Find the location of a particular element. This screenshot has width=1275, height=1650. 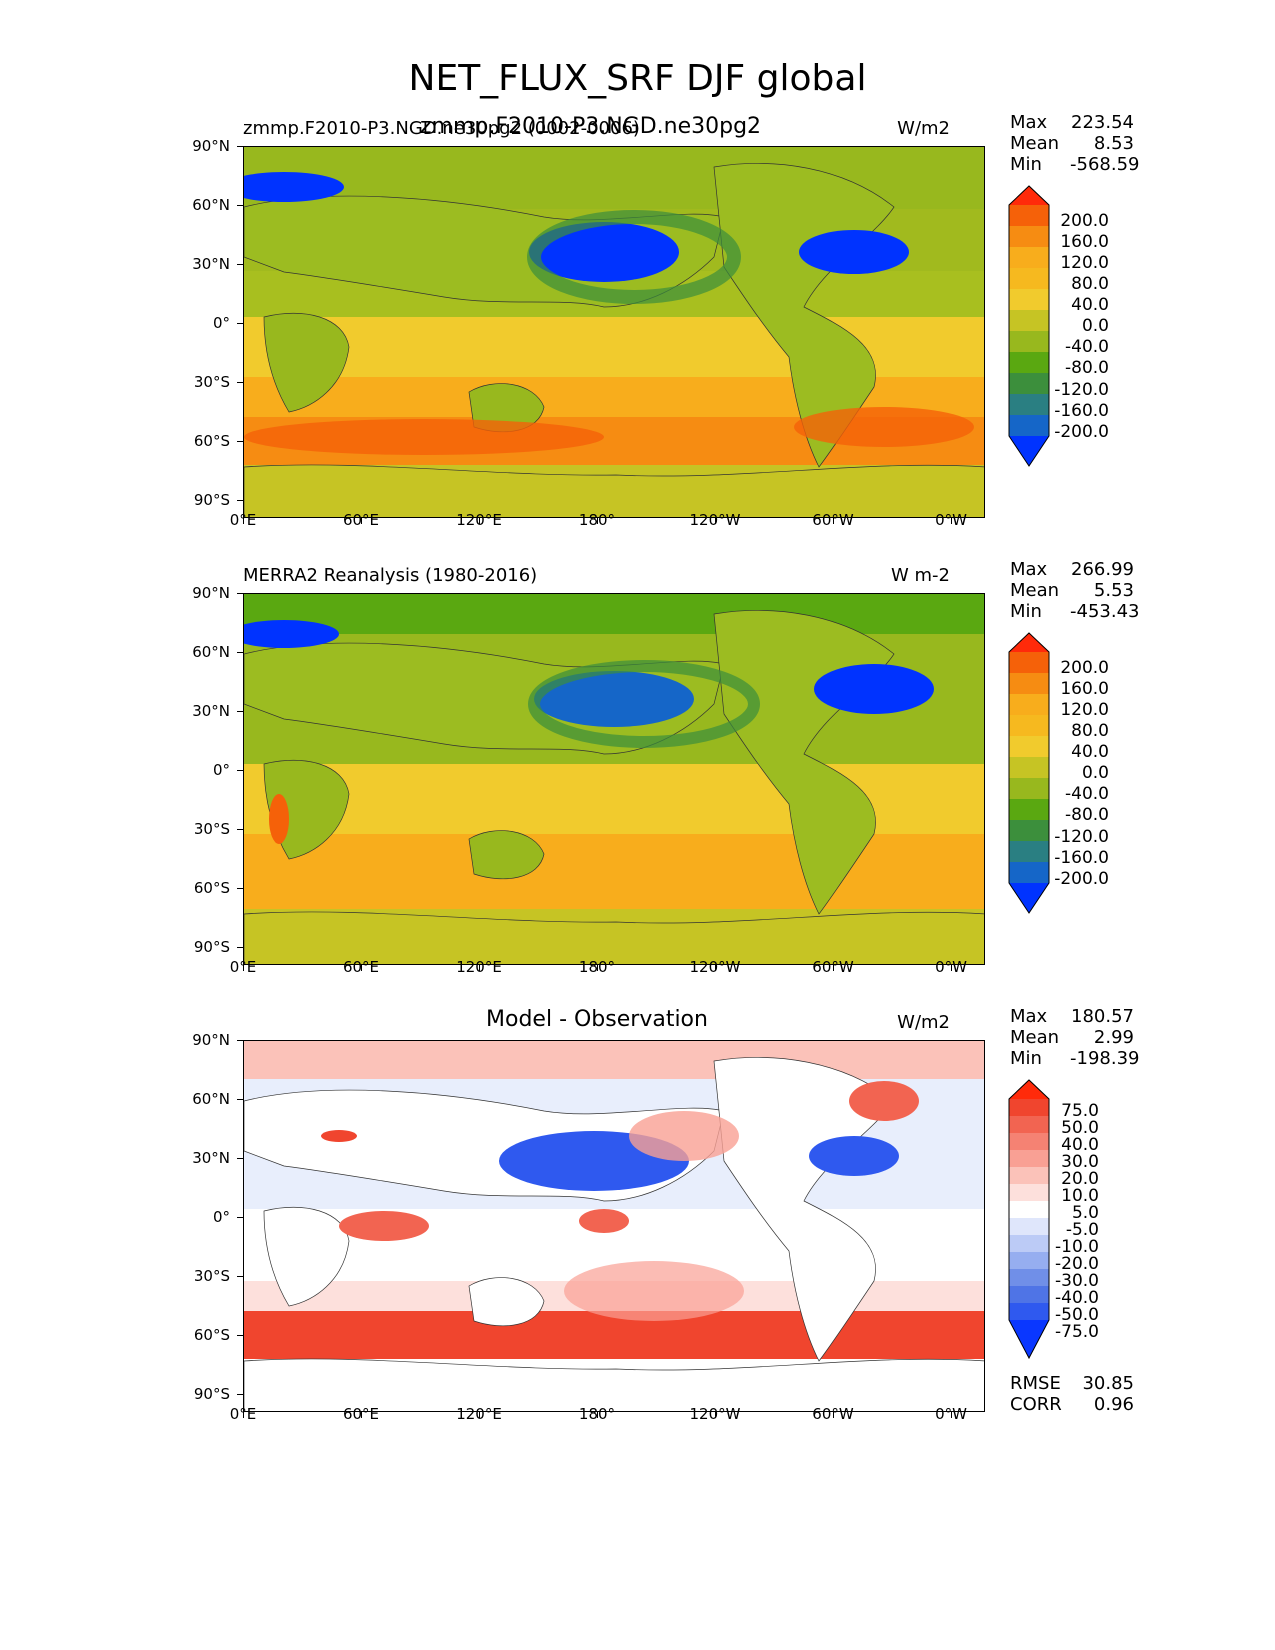

panel2-stat-mean: Mean 5.53 is located at coordinates (1072, 590).